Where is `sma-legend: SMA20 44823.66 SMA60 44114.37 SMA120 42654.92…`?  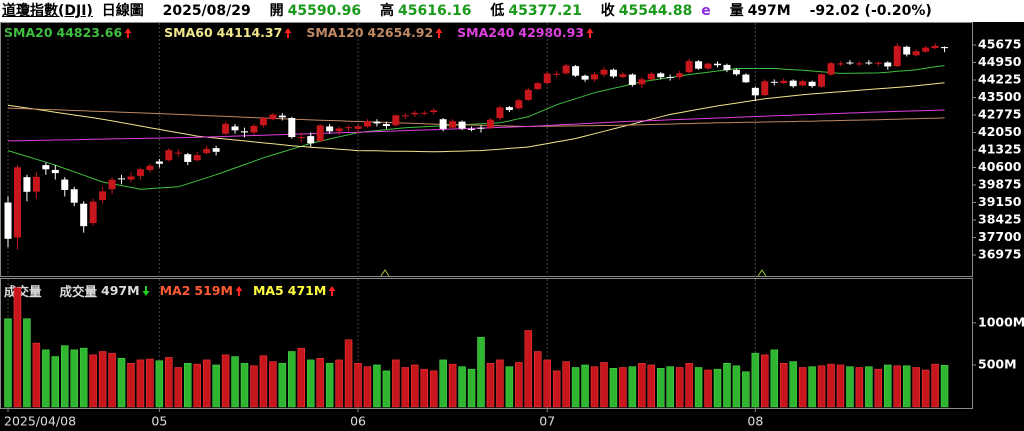
sma-legend: SMA20 44823.66 SMA60 44114.37 SMA120 42654.92… is located at coordinates (306, 32).